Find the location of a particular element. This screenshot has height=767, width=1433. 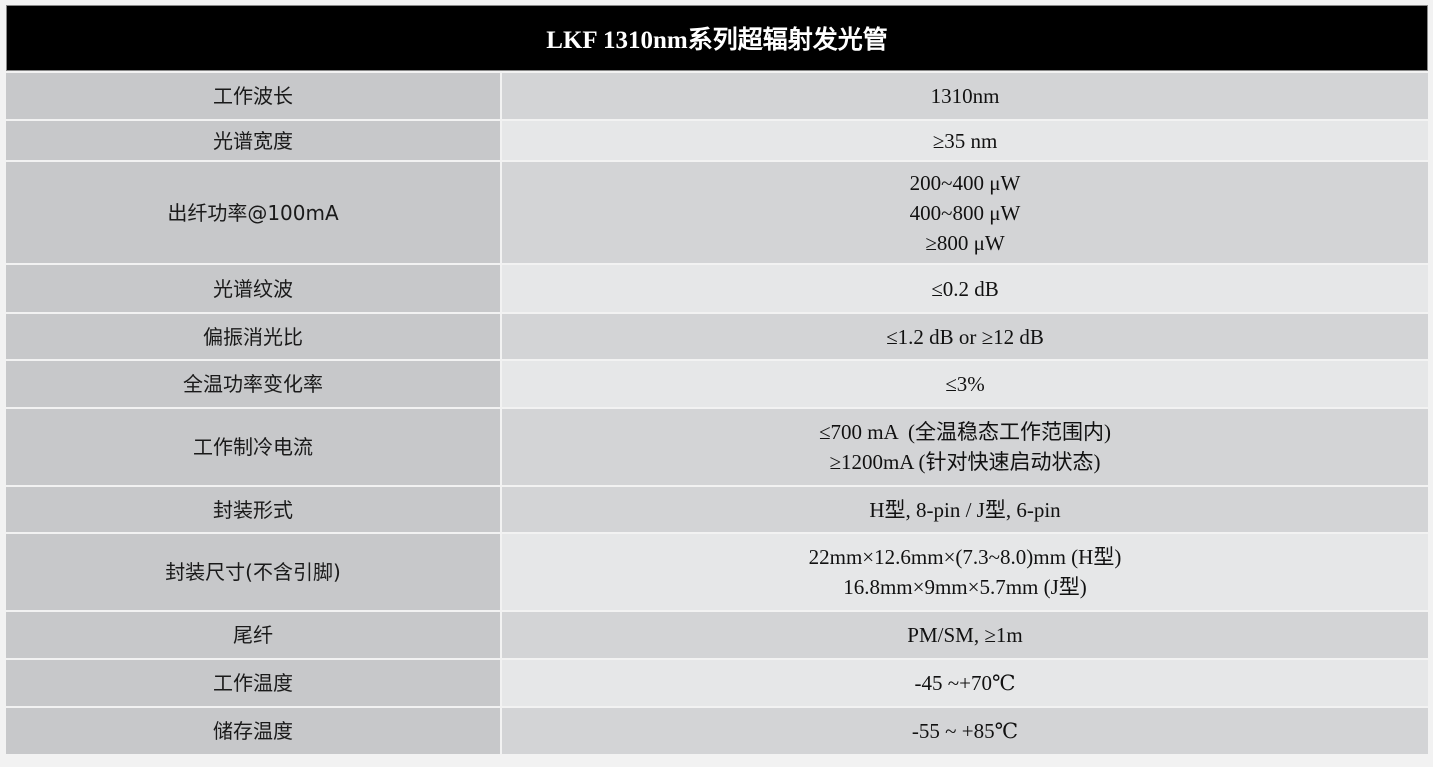

value-line: 200~400 μW is located at coordinates (965, 182).